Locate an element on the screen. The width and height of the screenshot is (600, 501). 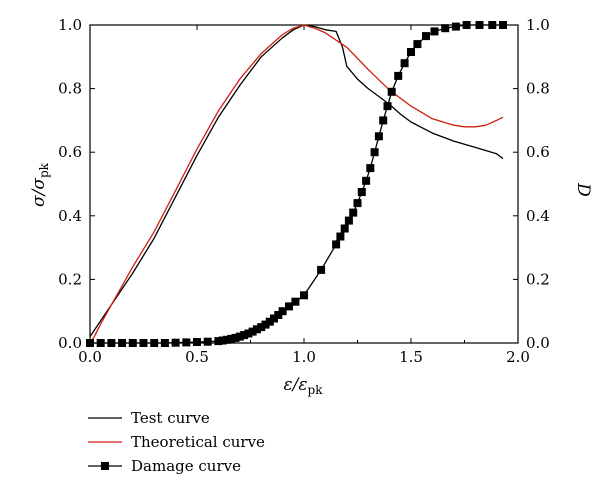
legend-item-test: Test curve is located at coordinates (149, 418).